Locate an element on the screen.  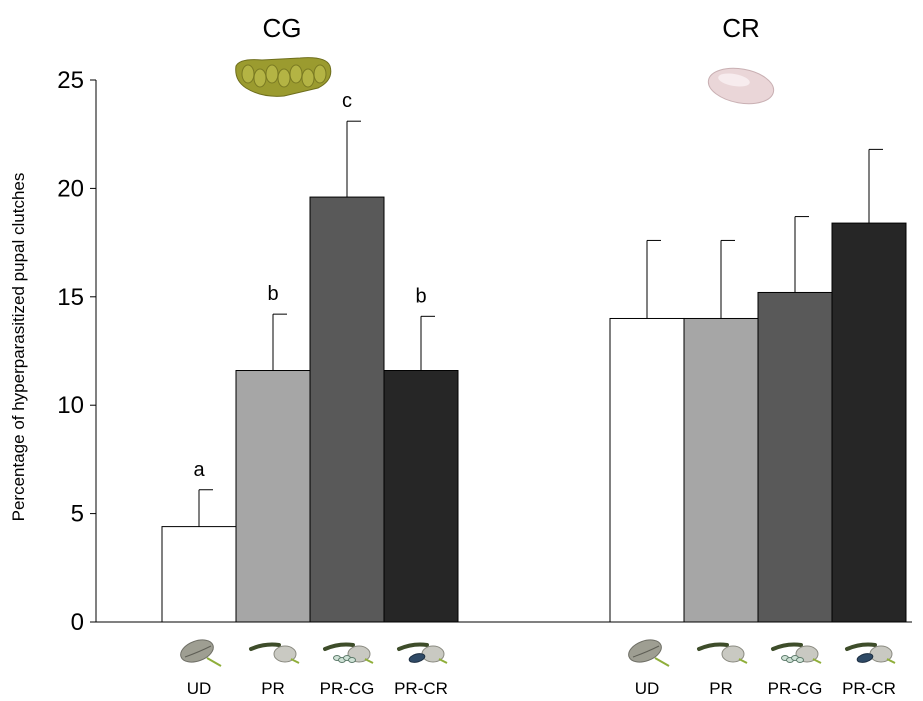
y-tick-label: 10 is located at coordinates (70, 405).